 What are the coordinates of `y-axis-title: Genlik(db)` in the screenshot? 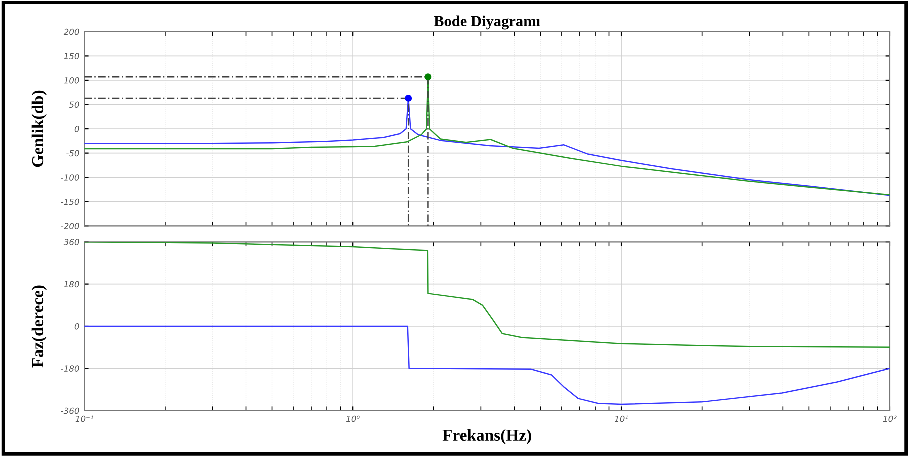 It's located at (39, 129).